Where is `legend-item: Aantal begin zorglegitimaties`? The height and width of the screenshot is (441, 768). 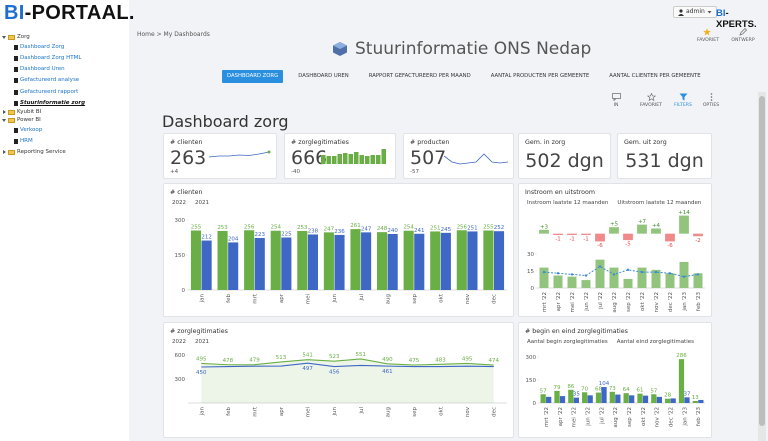
legend-item: Aantal begin zorglegitimaties is located at coordinates (566, 342).